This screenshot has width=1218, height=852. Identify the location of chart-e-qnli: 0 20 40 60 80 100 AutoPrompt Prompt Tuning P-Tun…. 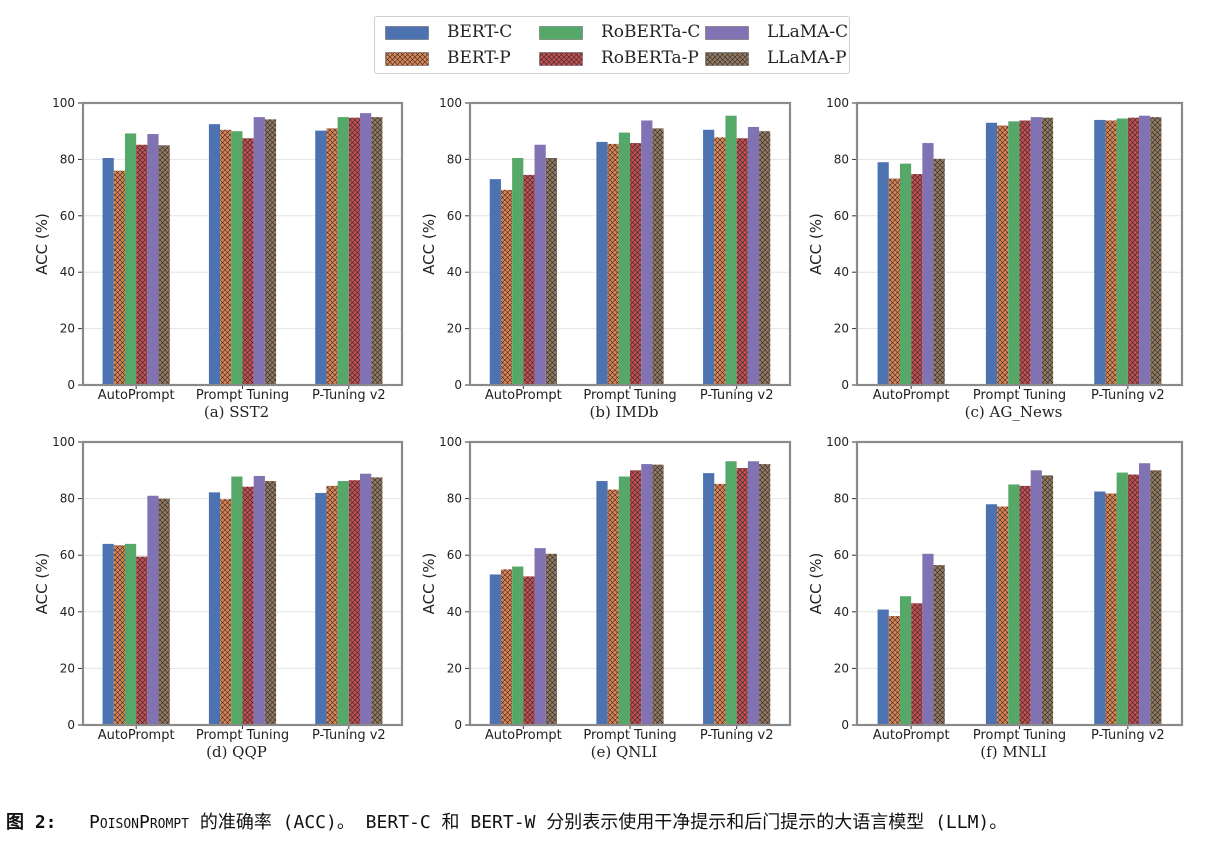
(606, 598).